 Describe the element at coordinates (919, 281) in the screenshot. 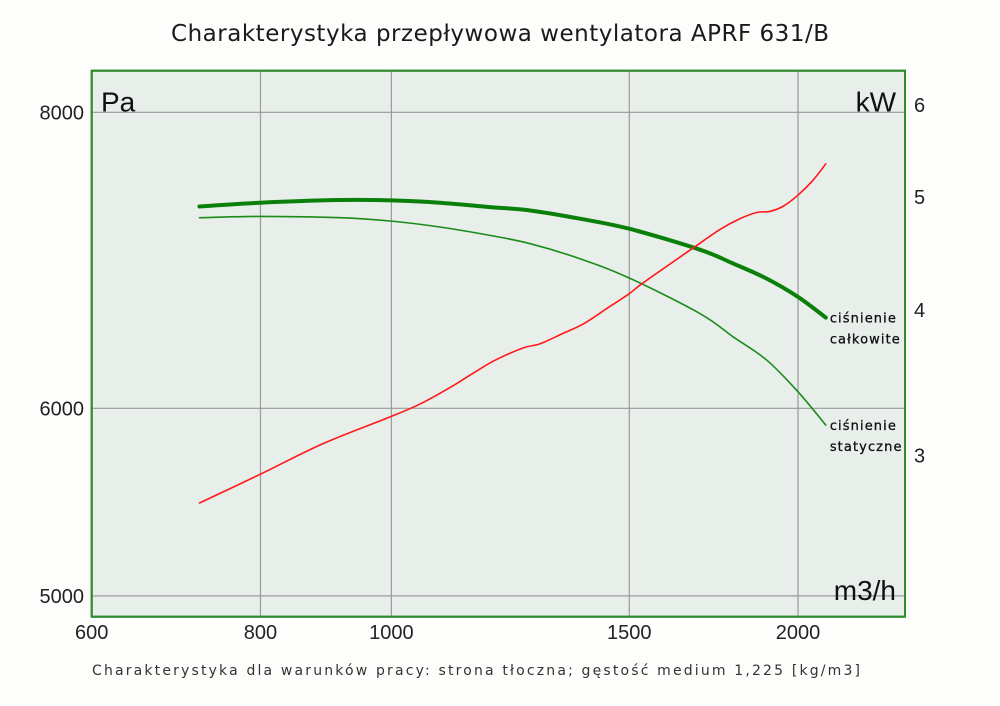

I see `y2-axis-ticks: 3 4 5 6` at that location.